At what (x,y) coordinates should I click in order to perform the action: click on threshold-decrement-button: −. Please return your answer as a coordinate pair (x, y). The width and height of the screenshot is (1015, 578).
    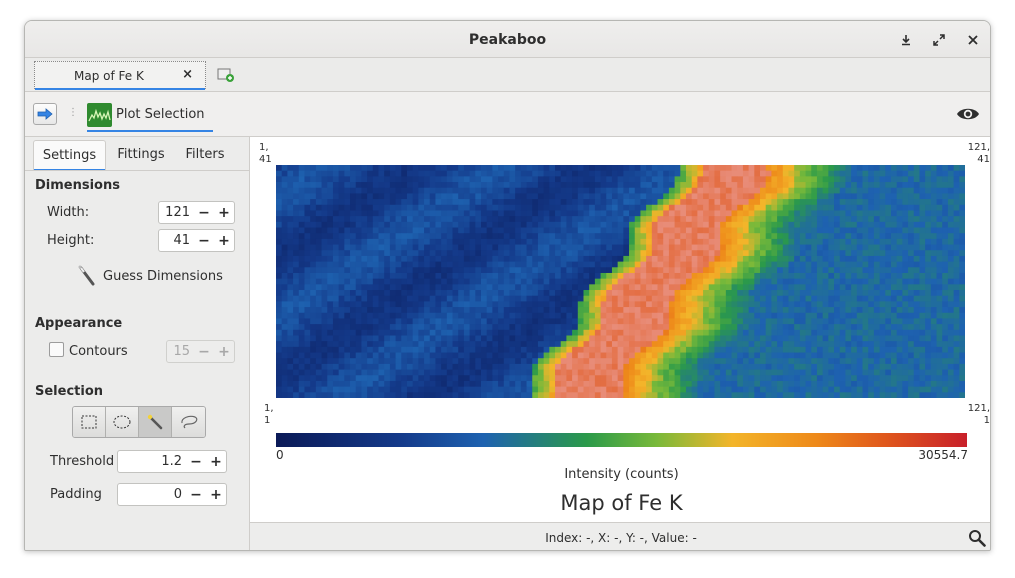
    Looking at the image, I should click on (196, 461).